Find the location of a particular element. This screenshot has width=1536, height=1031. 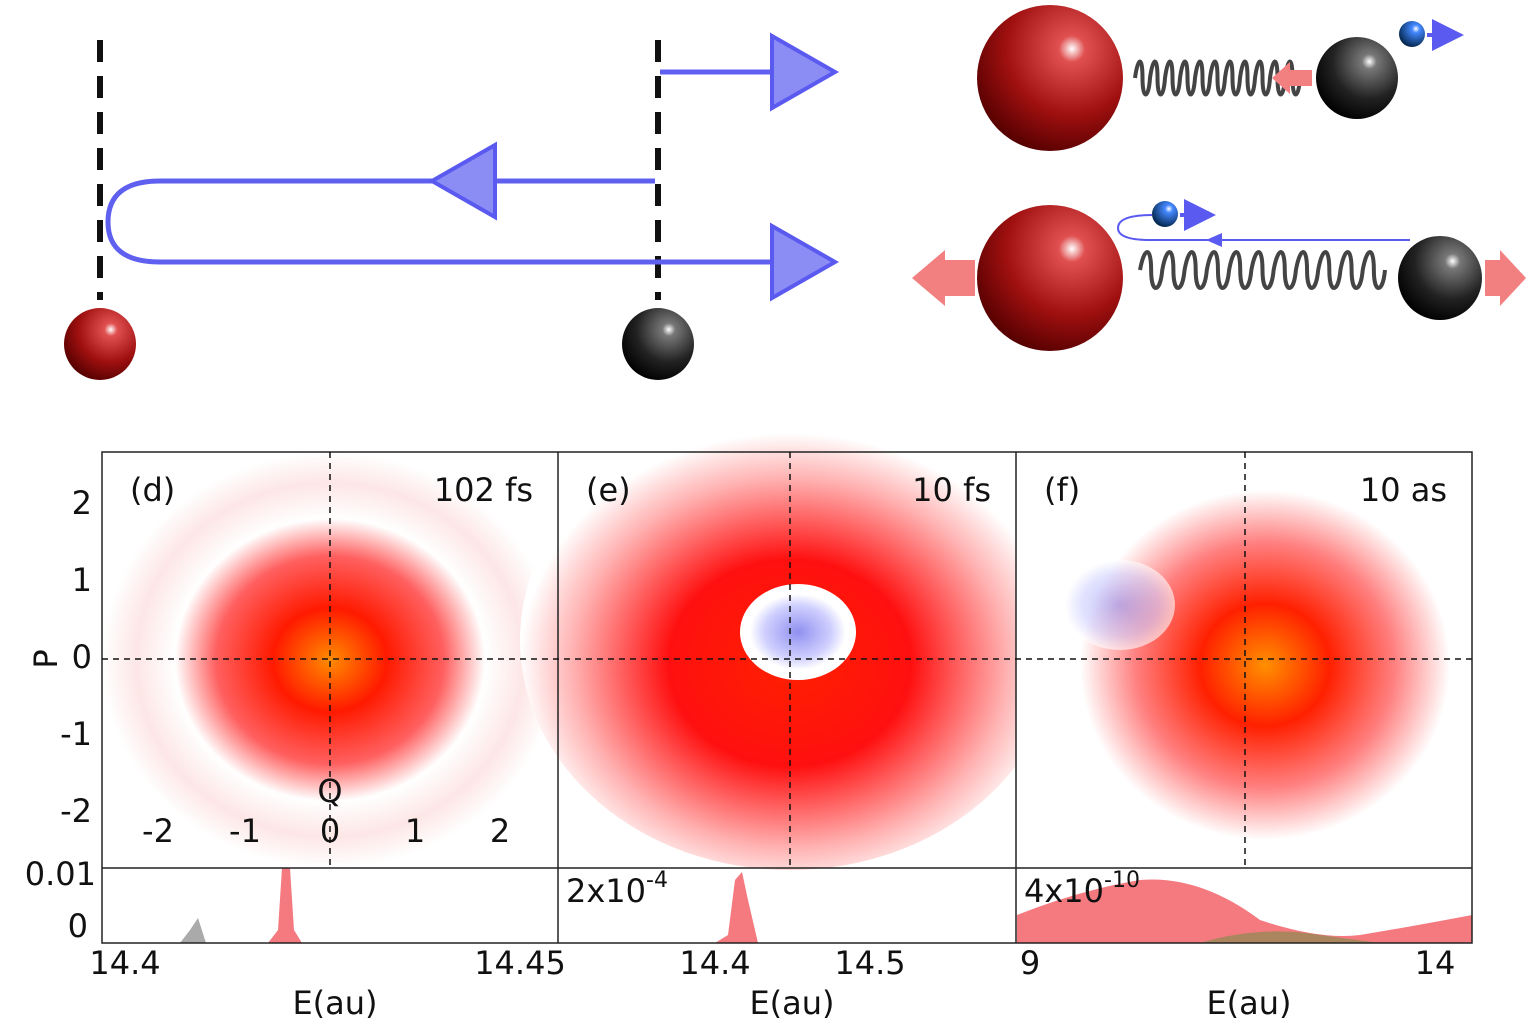

q-tick-label: 2 is located at coordinates (500, 831).